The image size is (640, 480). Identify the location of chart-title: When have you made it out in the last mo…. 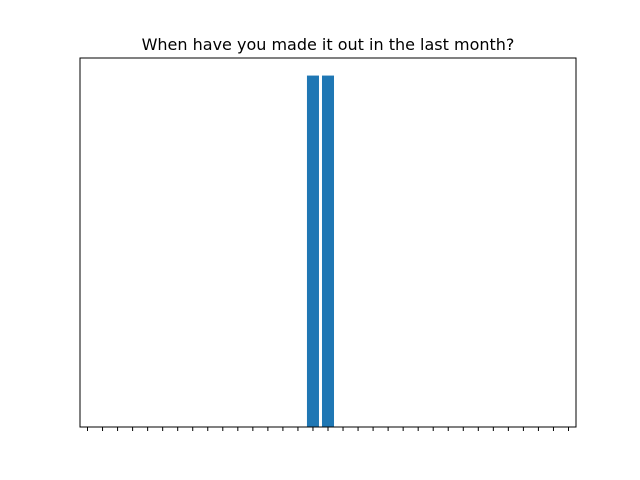
(328, 44).